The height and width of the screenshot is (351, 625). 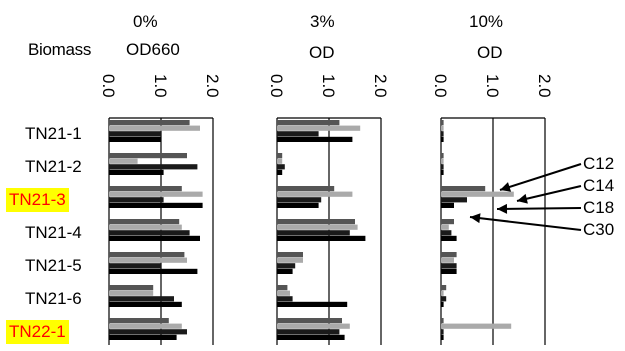 I want to click on row-label-tn22-1: TN22-1, so click(x=37, y=332).